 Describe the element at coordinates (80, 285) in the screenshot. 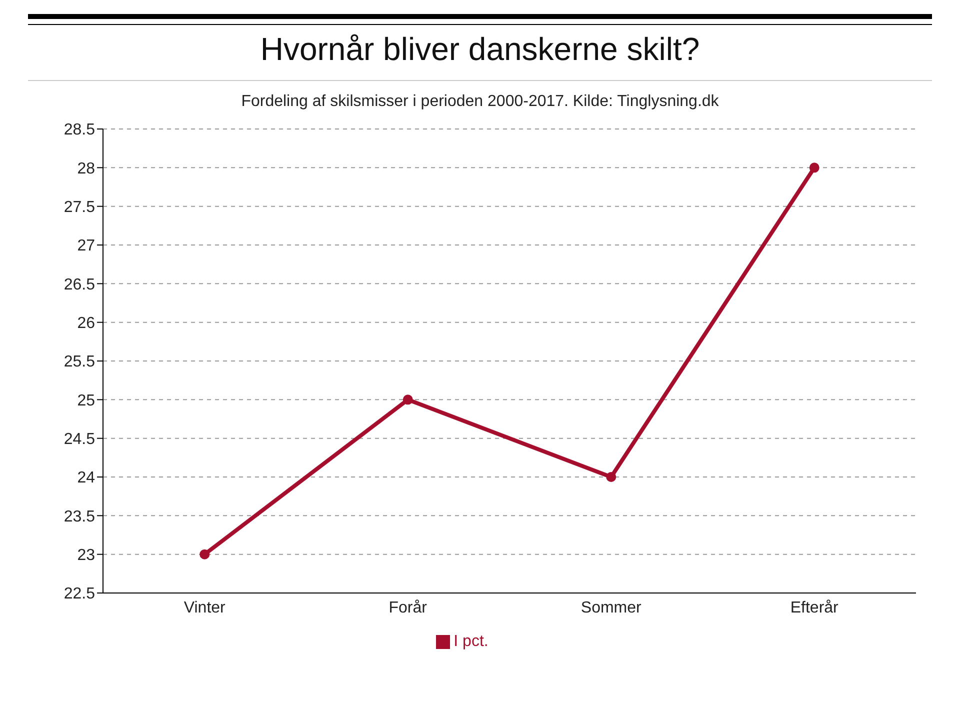

I see `y-tick-label: 26.5` at that location.